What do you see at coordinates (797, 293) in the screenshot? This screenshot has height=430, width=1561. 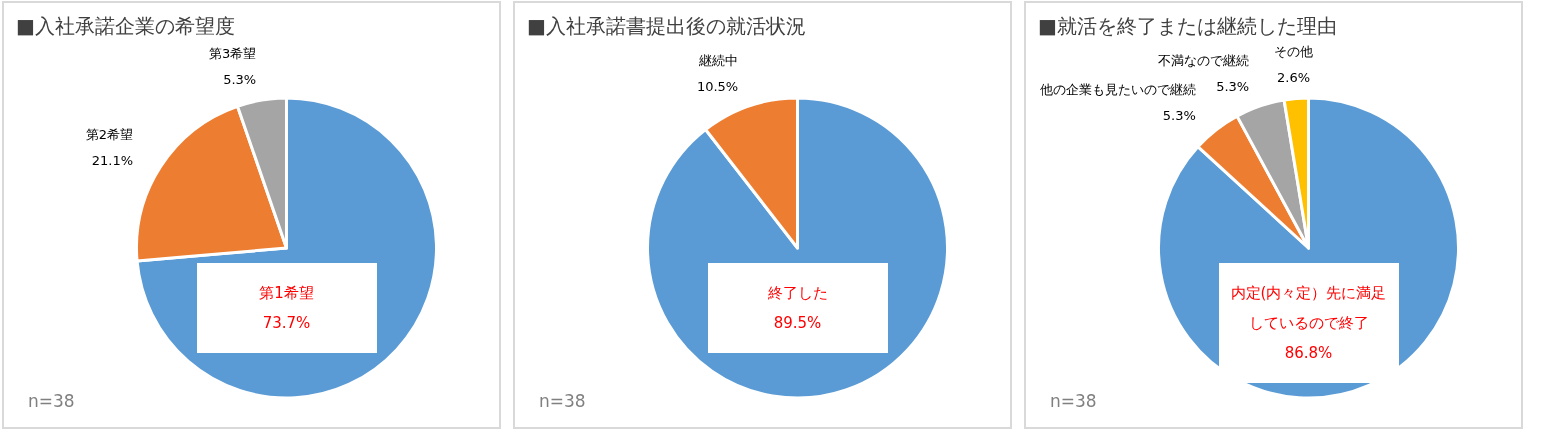 I see `slice-label: 終了した` at bounding box center [797, 293].